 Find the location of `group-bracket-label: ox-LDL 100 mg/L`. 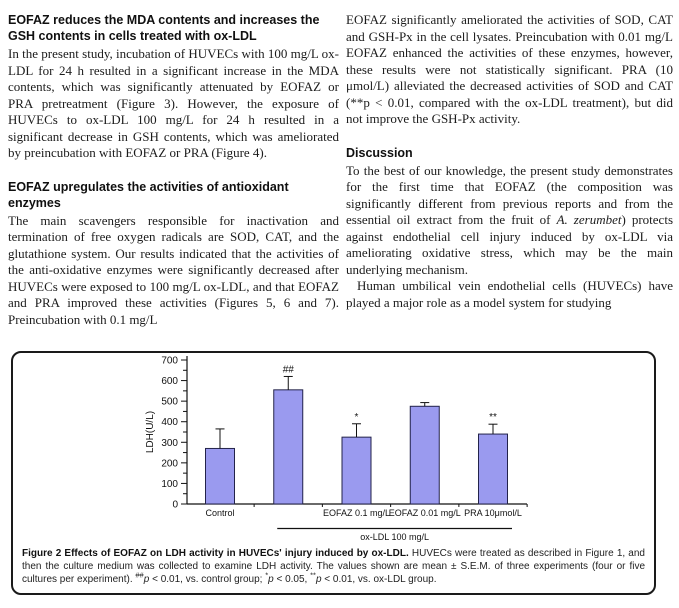

group-bracket-label: ox-LDL 100 mg/L is located at coordinates (394, 537).